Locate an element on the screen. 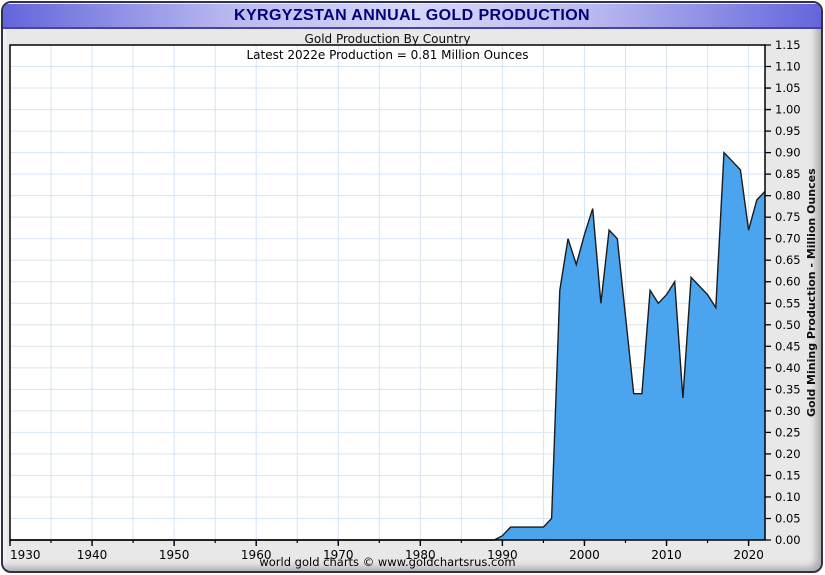 The image size is (825, 575). x-tick-label: 2000 is located at coordinates (584, 555).